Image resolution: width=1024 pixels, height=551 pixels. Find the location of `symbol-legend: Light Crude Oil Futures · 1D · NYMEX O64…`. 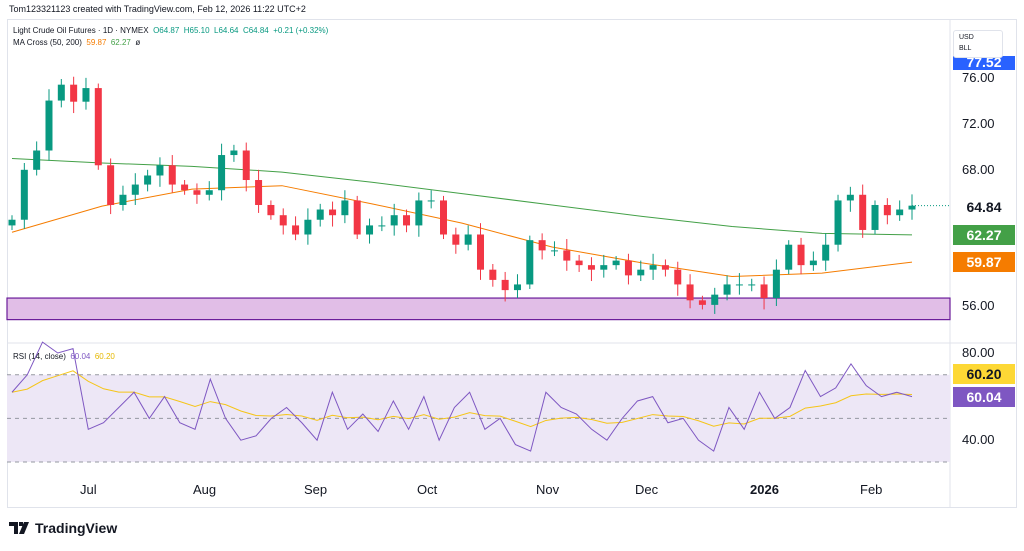

symbol-legend: Light Crude Oil Futures · 1D · NYMEX O64… is located at coordinates (170, 30).